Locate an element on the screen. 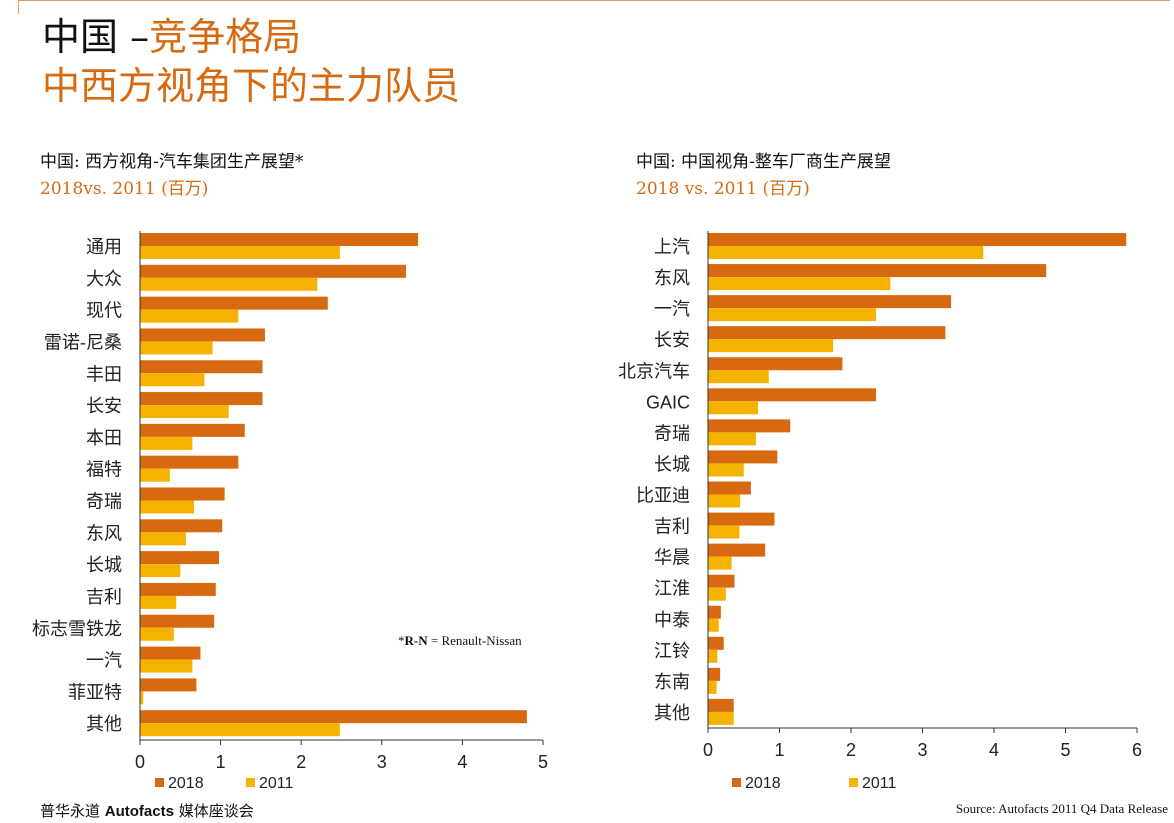  category-label-7: 长城 is located at coordinates (672, 464).